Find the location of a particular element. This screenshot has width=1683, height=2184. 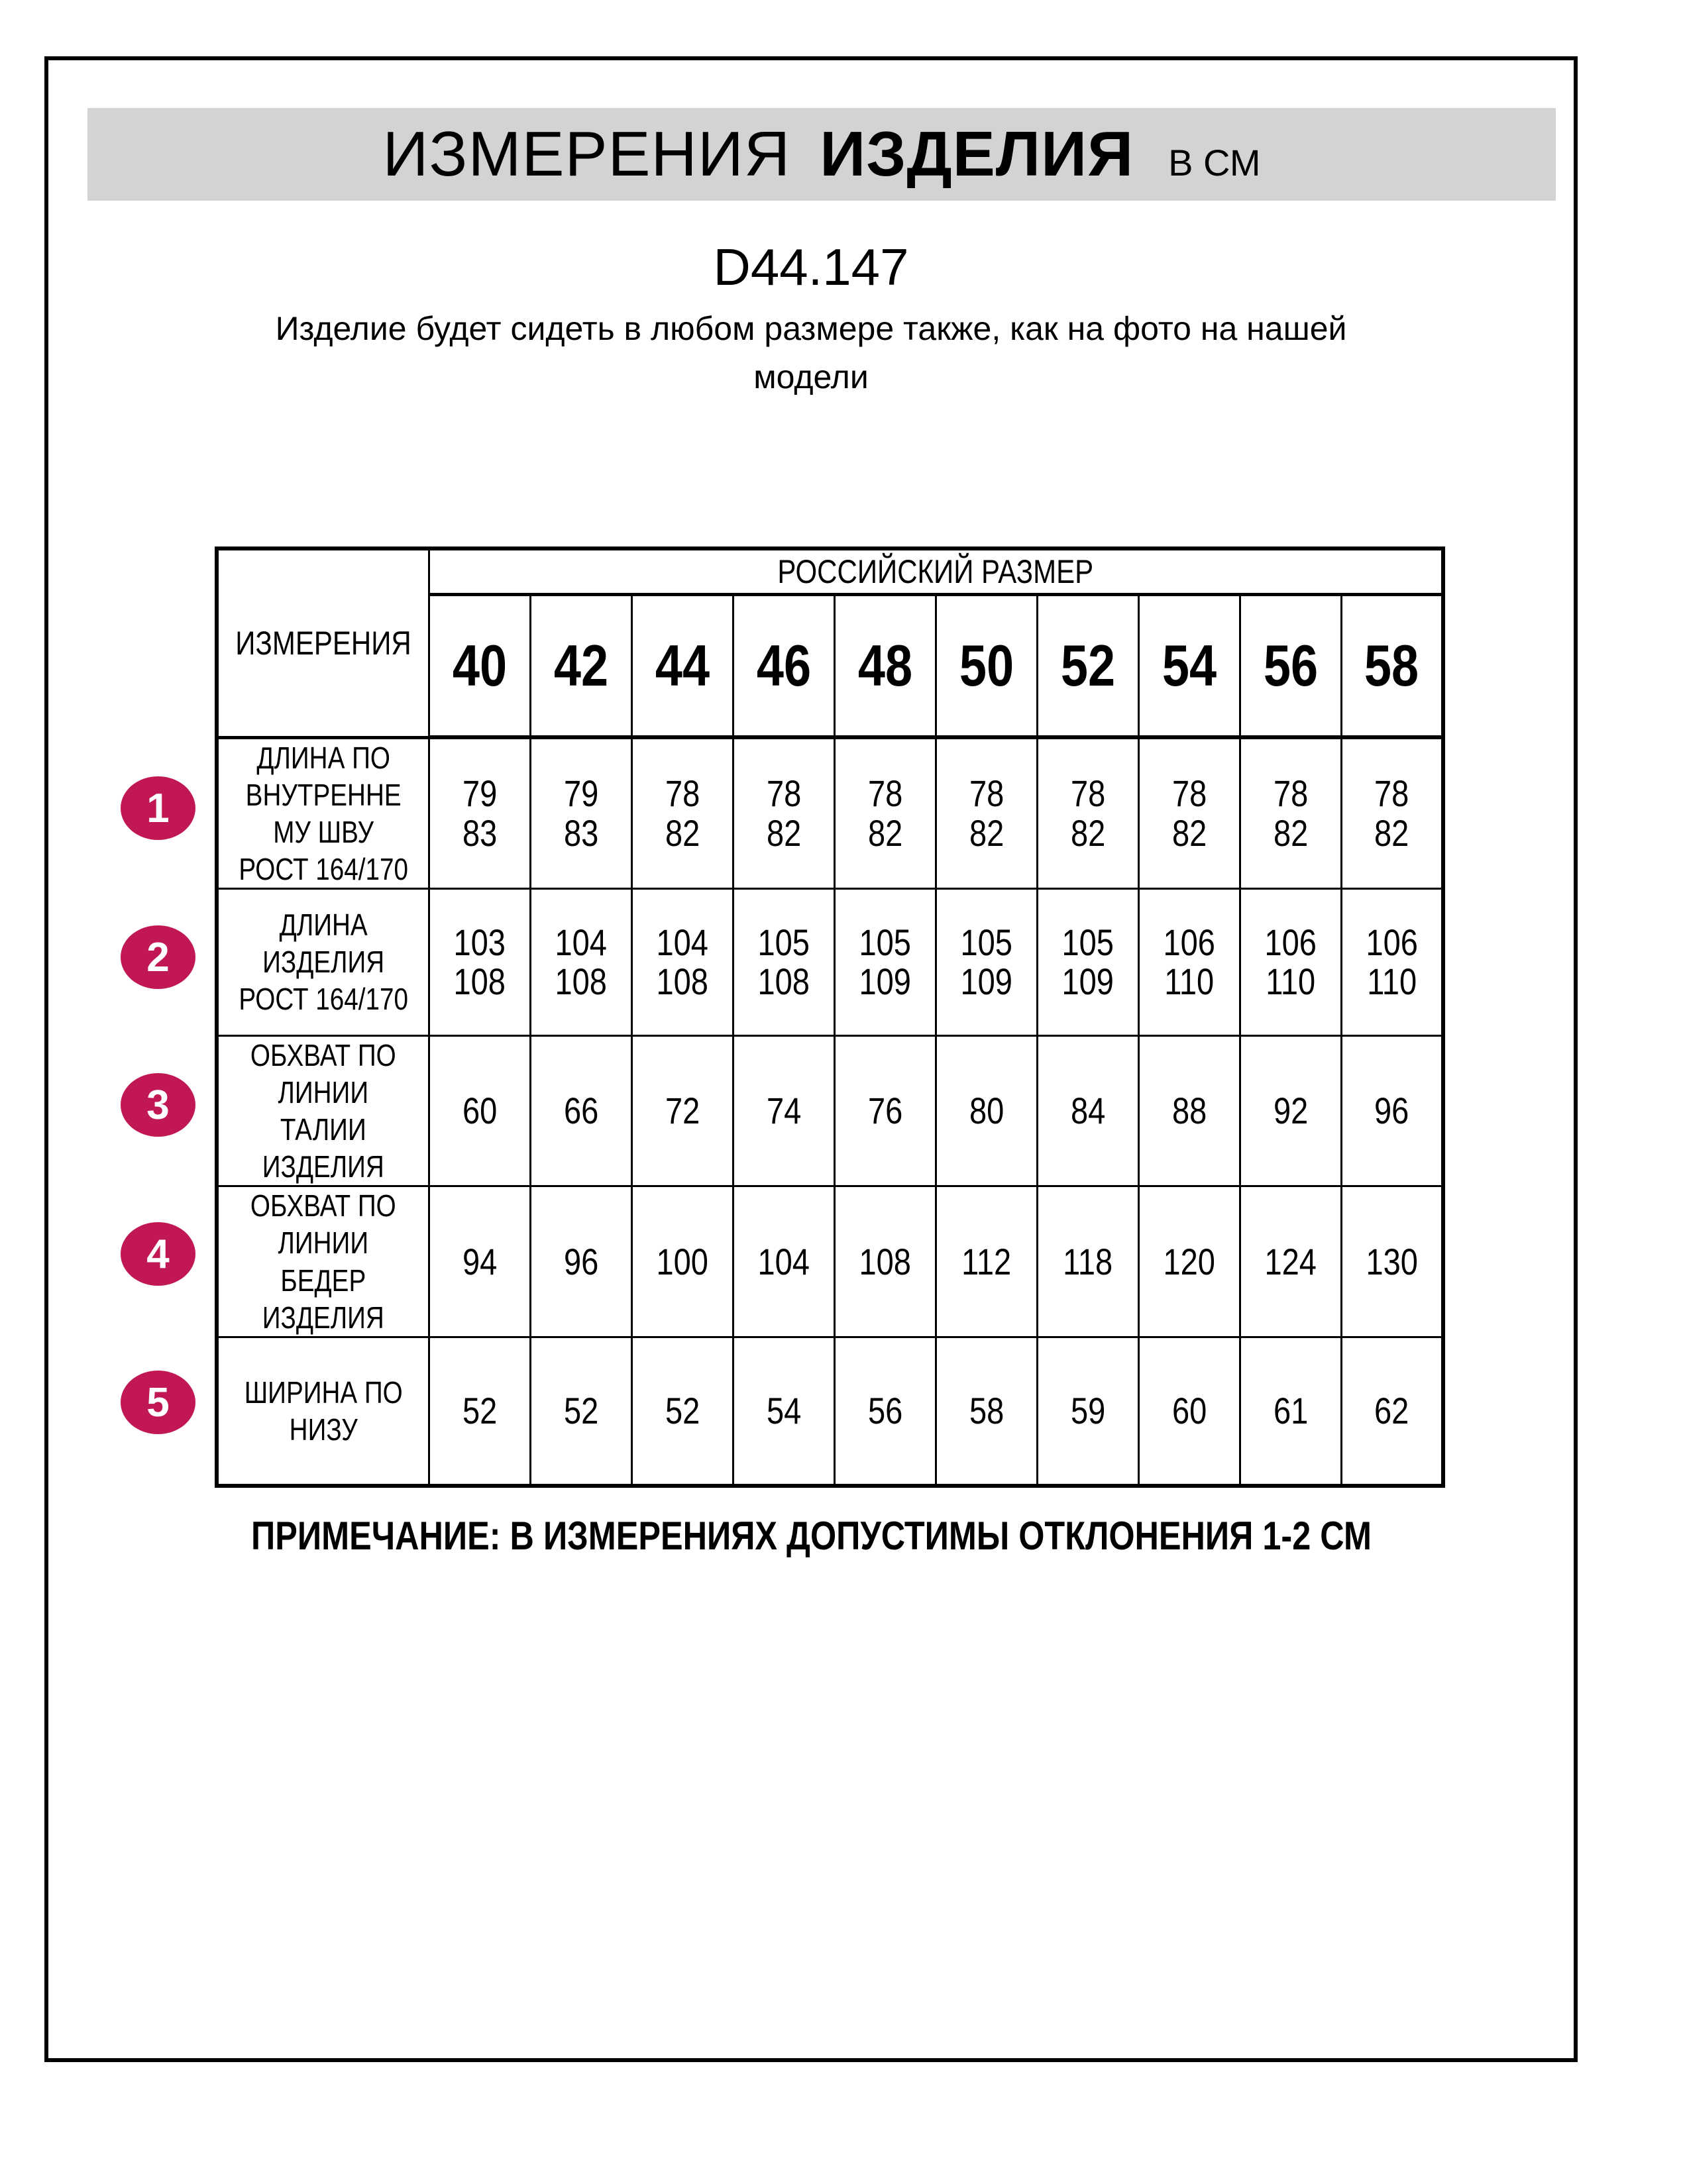

value-cell: 54 is located at coordinates (784, 1411).